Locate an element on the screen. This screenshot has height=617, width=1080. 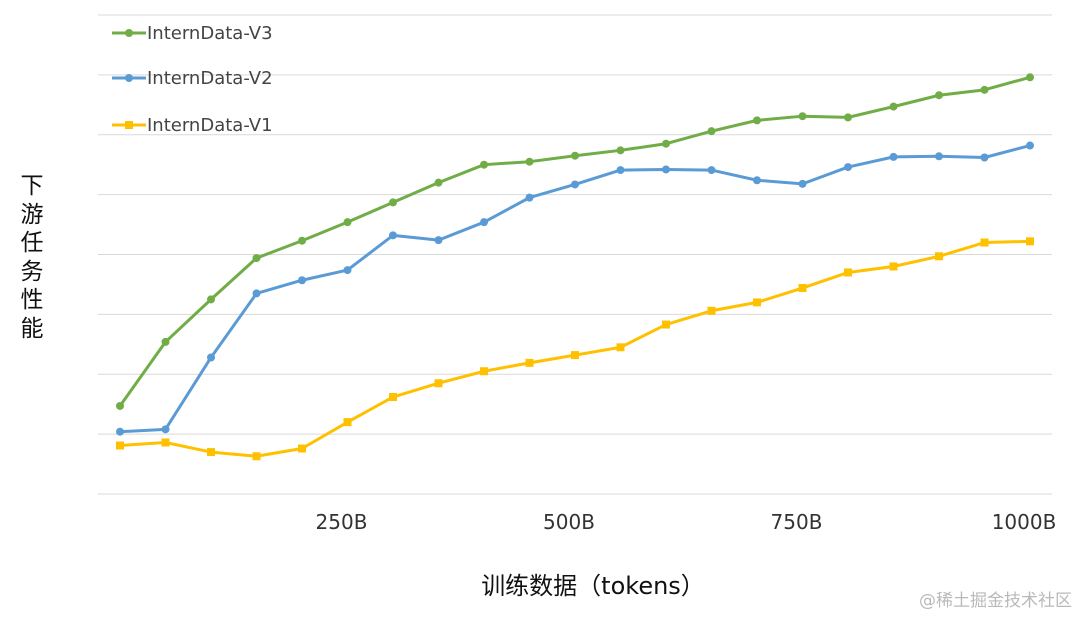
watermark-text: @稀土掘金技术社区 is located at coordinates (995, 601).